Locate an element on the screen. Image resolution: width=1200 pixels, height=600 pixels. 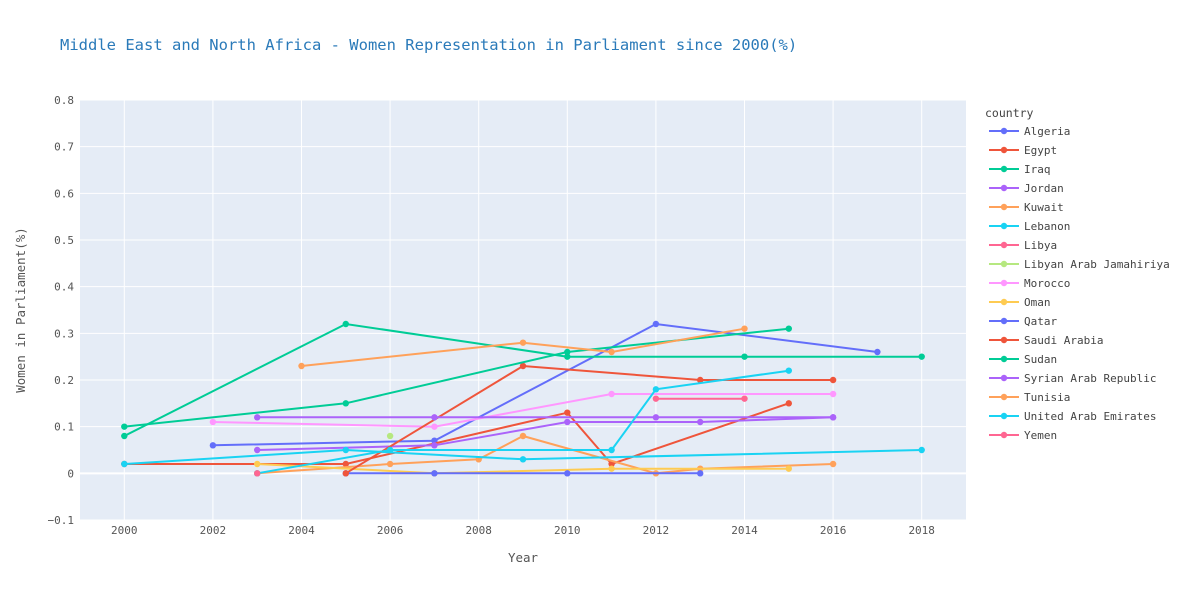
legend-item: Iraq is located at coordinates (1020, 169).